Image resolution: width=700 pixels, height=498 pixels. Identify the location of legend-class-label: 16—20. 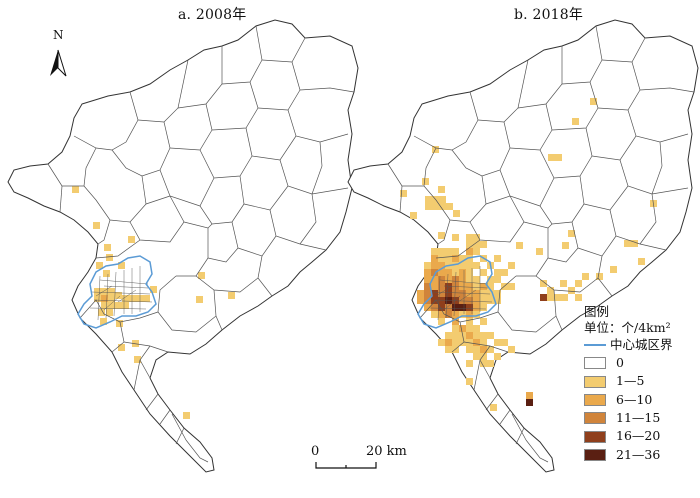
(638, 436).